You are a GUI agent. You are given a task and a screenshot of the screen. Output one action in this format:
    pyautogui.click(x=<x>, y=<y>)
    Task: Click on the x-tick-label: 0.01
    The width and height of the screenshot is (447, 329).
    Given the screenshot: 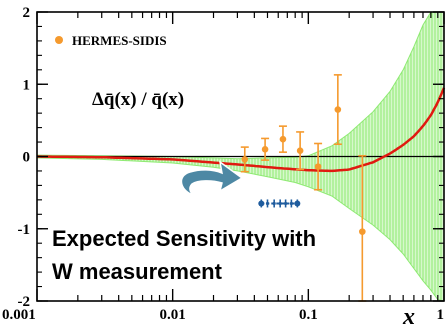 What is the action you would take?
    pyautogui.click(x=173, y=315)
    